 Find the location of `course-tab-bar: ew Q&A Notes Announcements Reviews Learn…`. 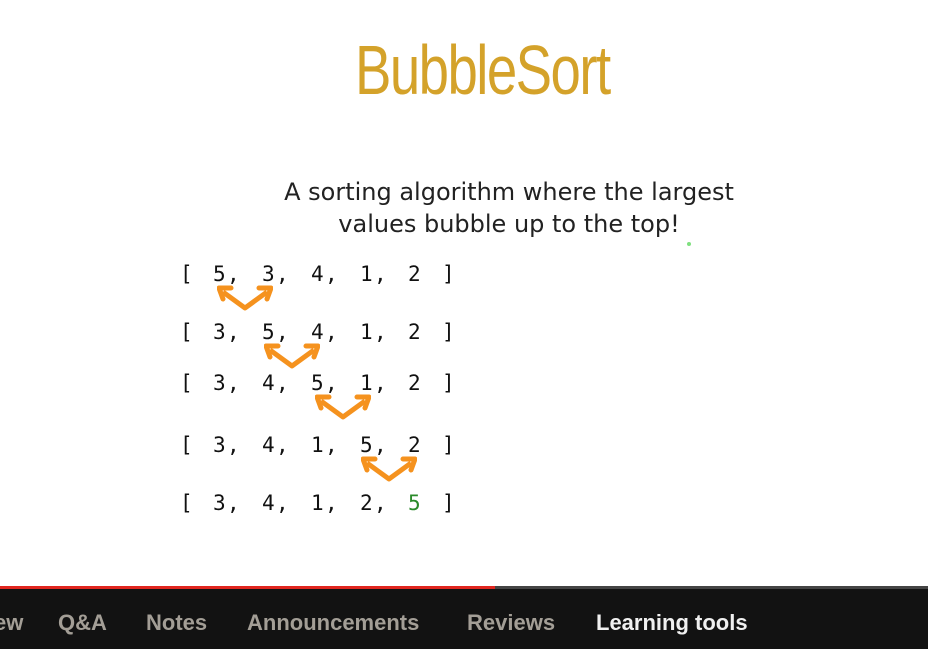

course-tab-bar: ew Q&A Notes Announcements Reviews Learn… is located at coordinates (464, 619).